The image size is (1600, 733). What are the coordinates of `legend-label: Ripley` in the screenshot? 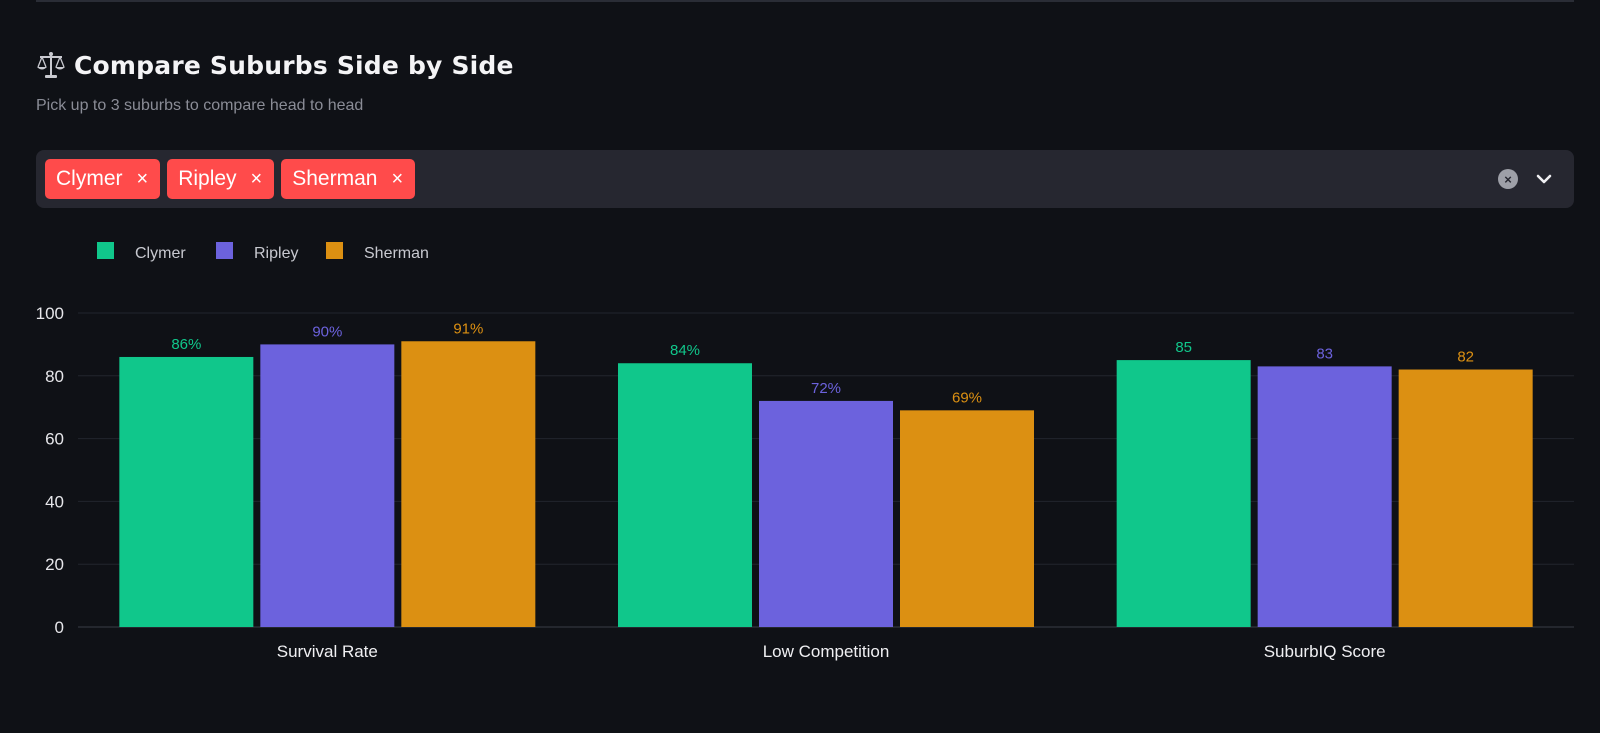 It's located at (276, 253).